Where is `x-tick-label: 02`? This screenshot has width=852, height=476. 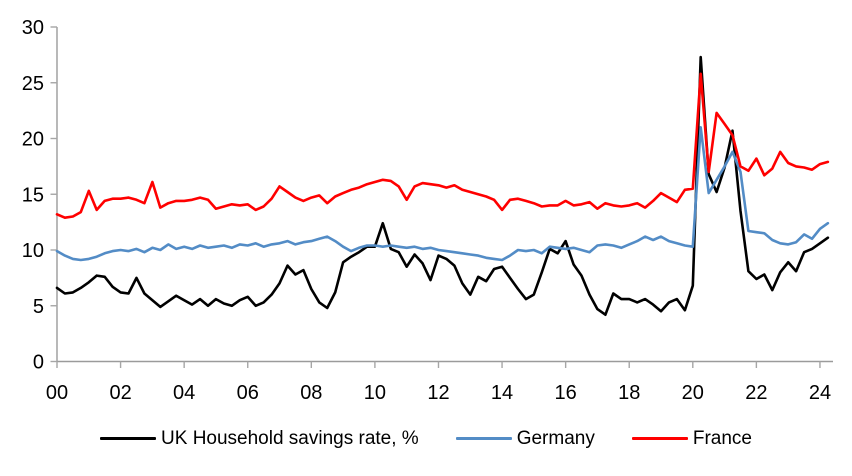
x-tick-label: 02 is located at coordinates (120, 393).